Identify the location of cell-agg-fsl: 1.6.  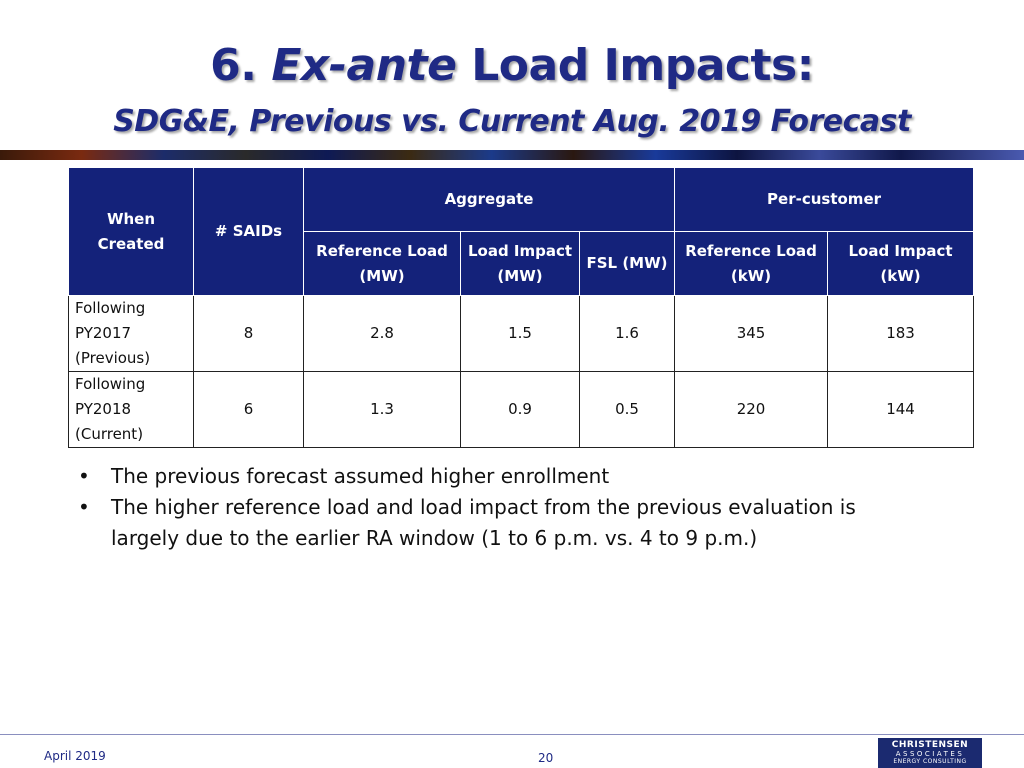
(627, 333).